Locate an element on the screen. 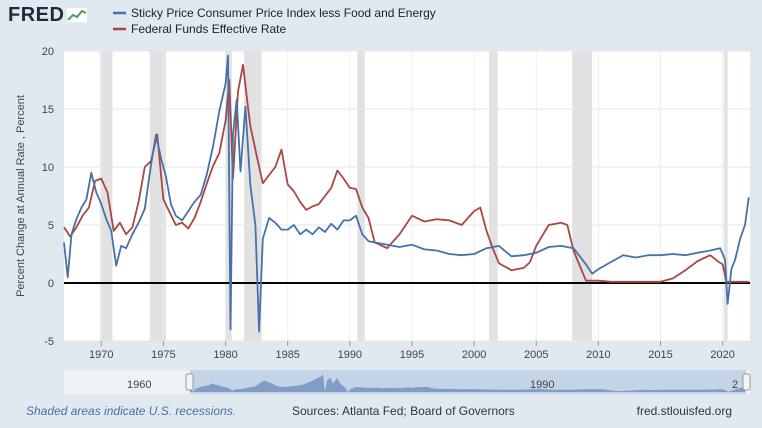  fred-logo: FRED is located at coordinates (48, 15).